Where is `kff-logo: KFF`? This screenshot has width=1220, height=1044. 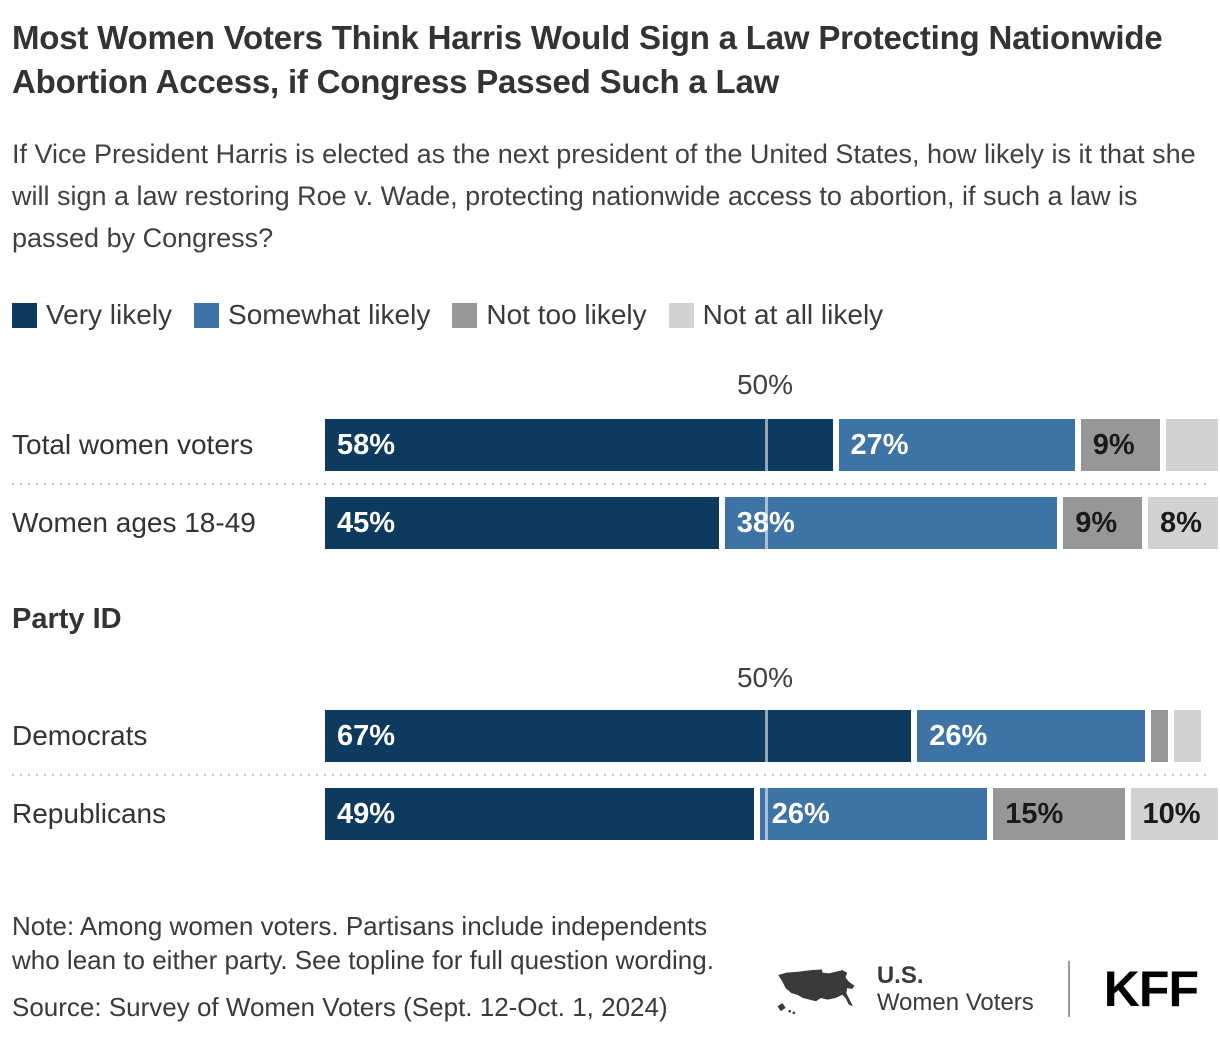
kff-logo: KFF is located at coordinates (1151, 989).